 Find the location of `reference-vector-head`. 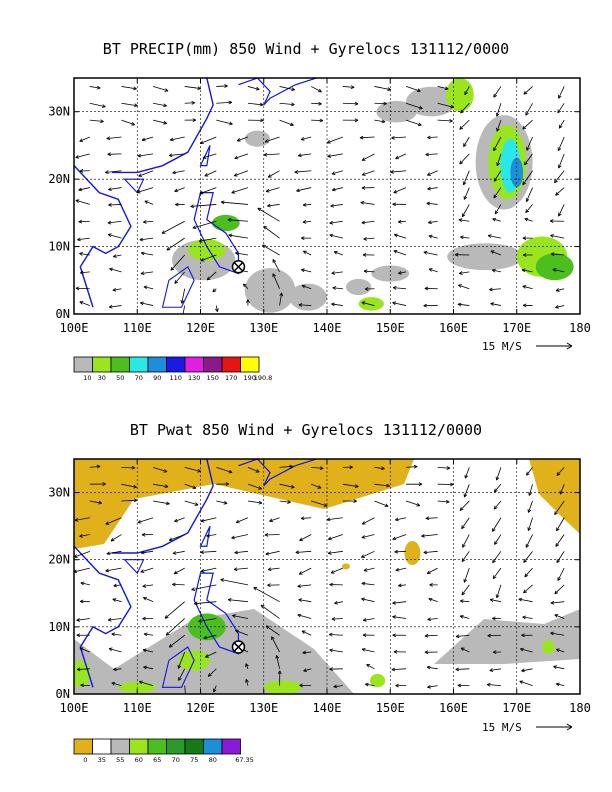

reference-vector-head is located at coordinates (569, 727).